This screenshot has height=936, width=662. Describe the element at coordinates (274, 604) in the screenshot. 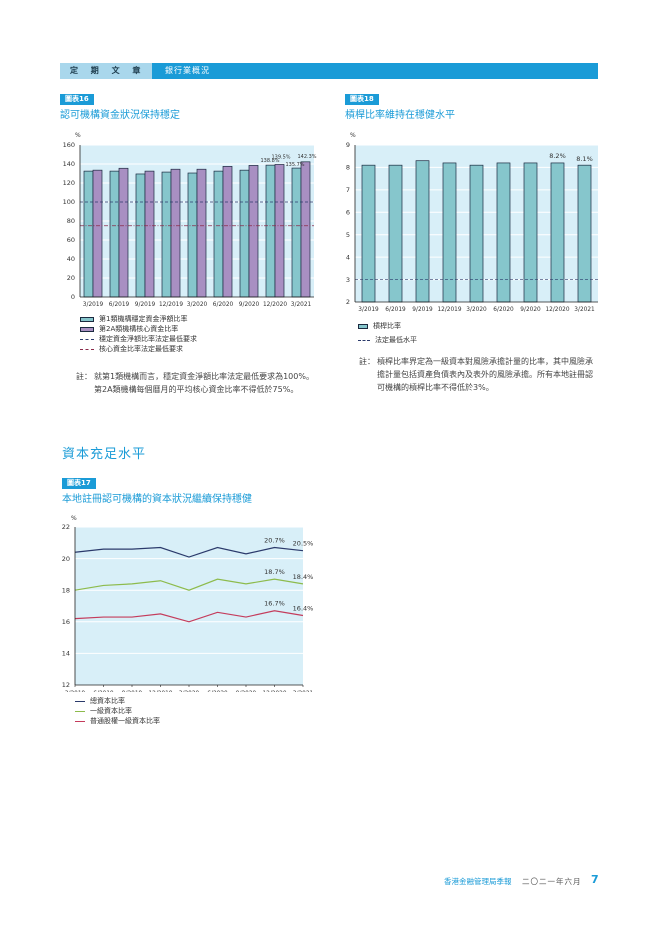

I see `svg-text: 16.7%` at that location.